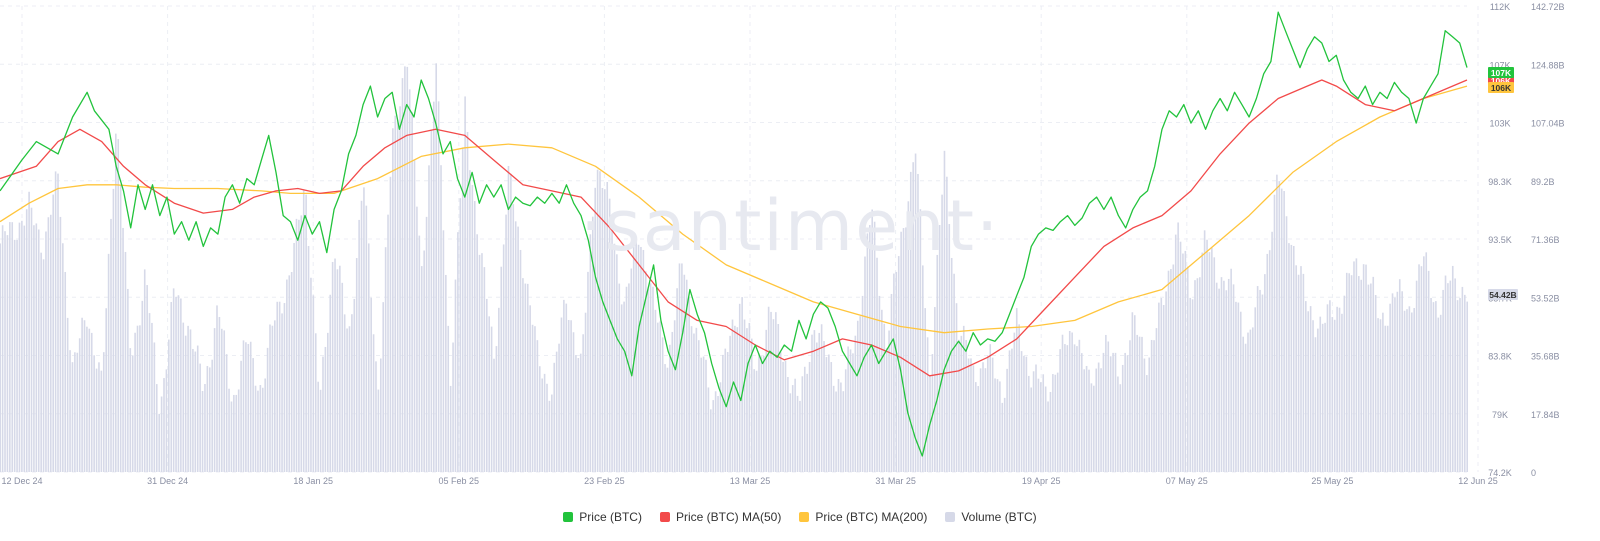 This screenshot has height=541, width=1600. I want to click on badge-price-bg, so click(1501, 72).